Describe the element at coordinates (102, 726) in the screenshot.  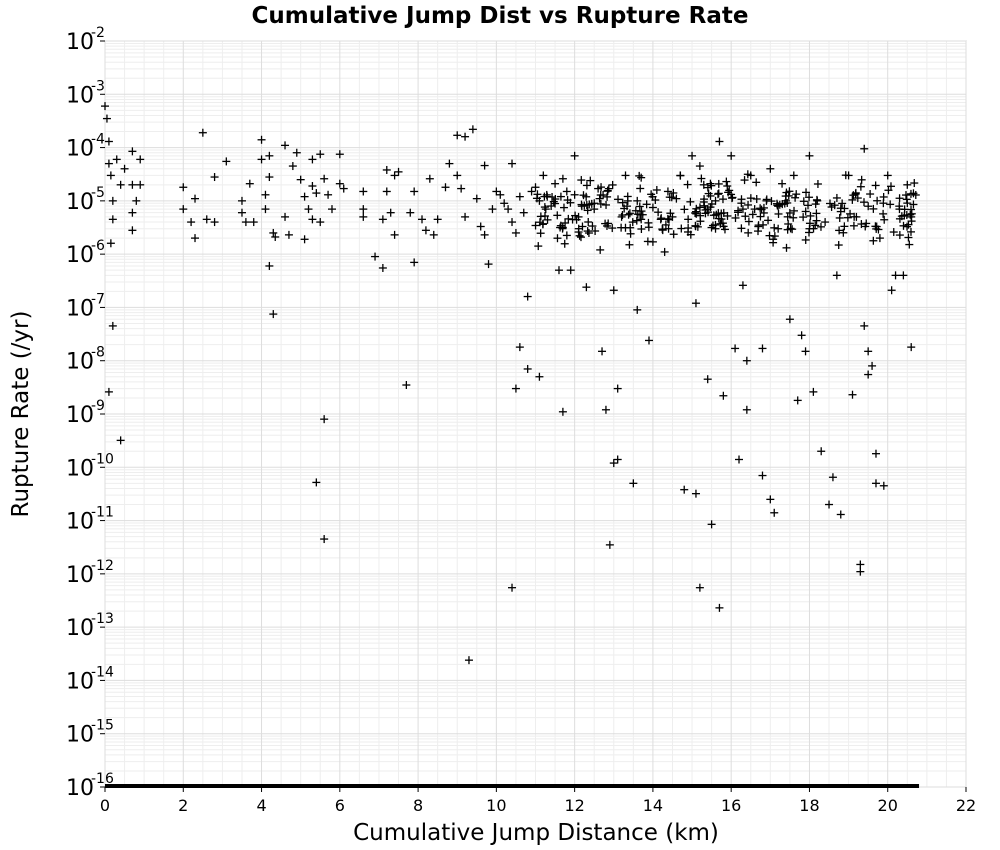
I see `y-tick-exponent: -15` at that location.